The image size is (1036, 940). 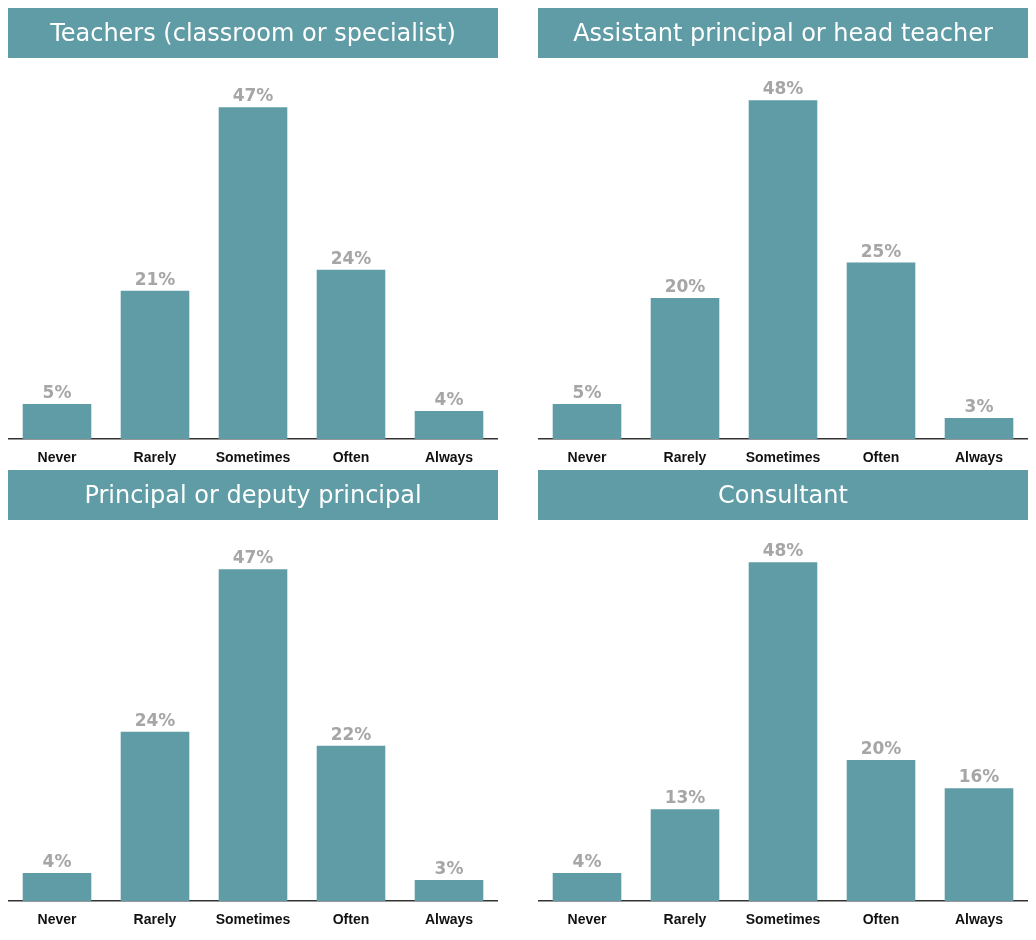 I want to click on data-label: 25%, so click(x=881, y=250).